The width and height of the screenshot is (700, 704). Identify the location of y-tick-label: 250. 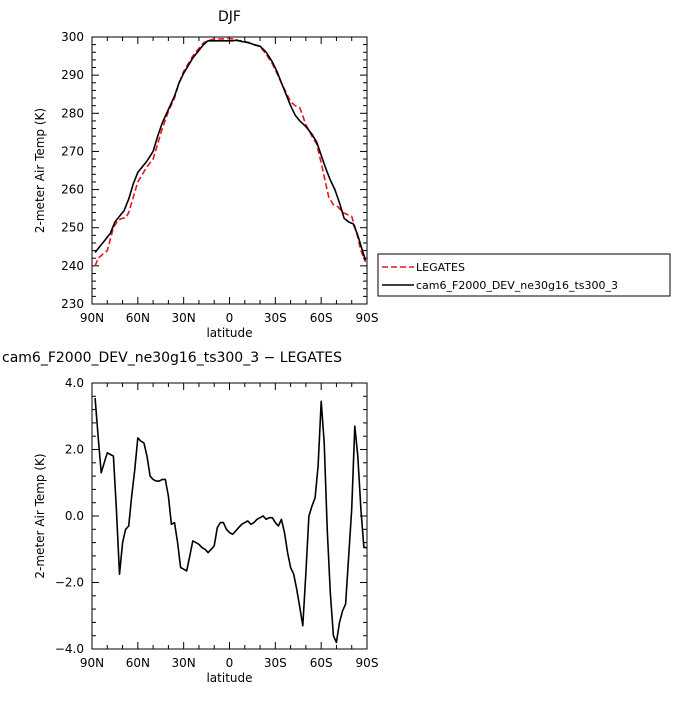
(72, 228).